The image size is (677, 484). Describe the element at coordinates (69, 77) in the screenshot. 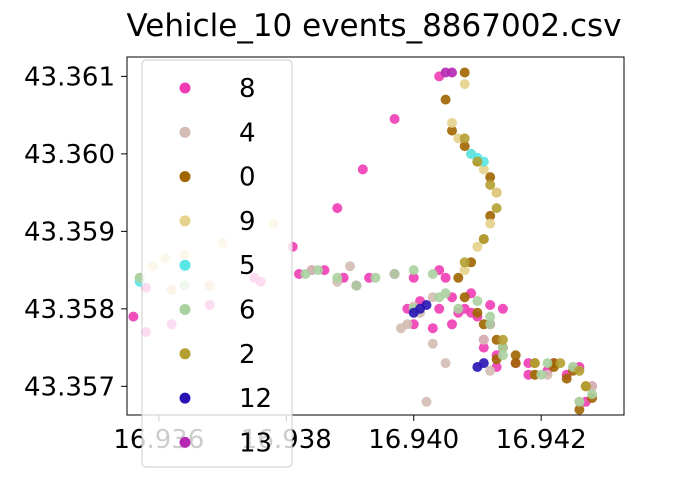

I see `y-tick-label: 43.361` at that location.